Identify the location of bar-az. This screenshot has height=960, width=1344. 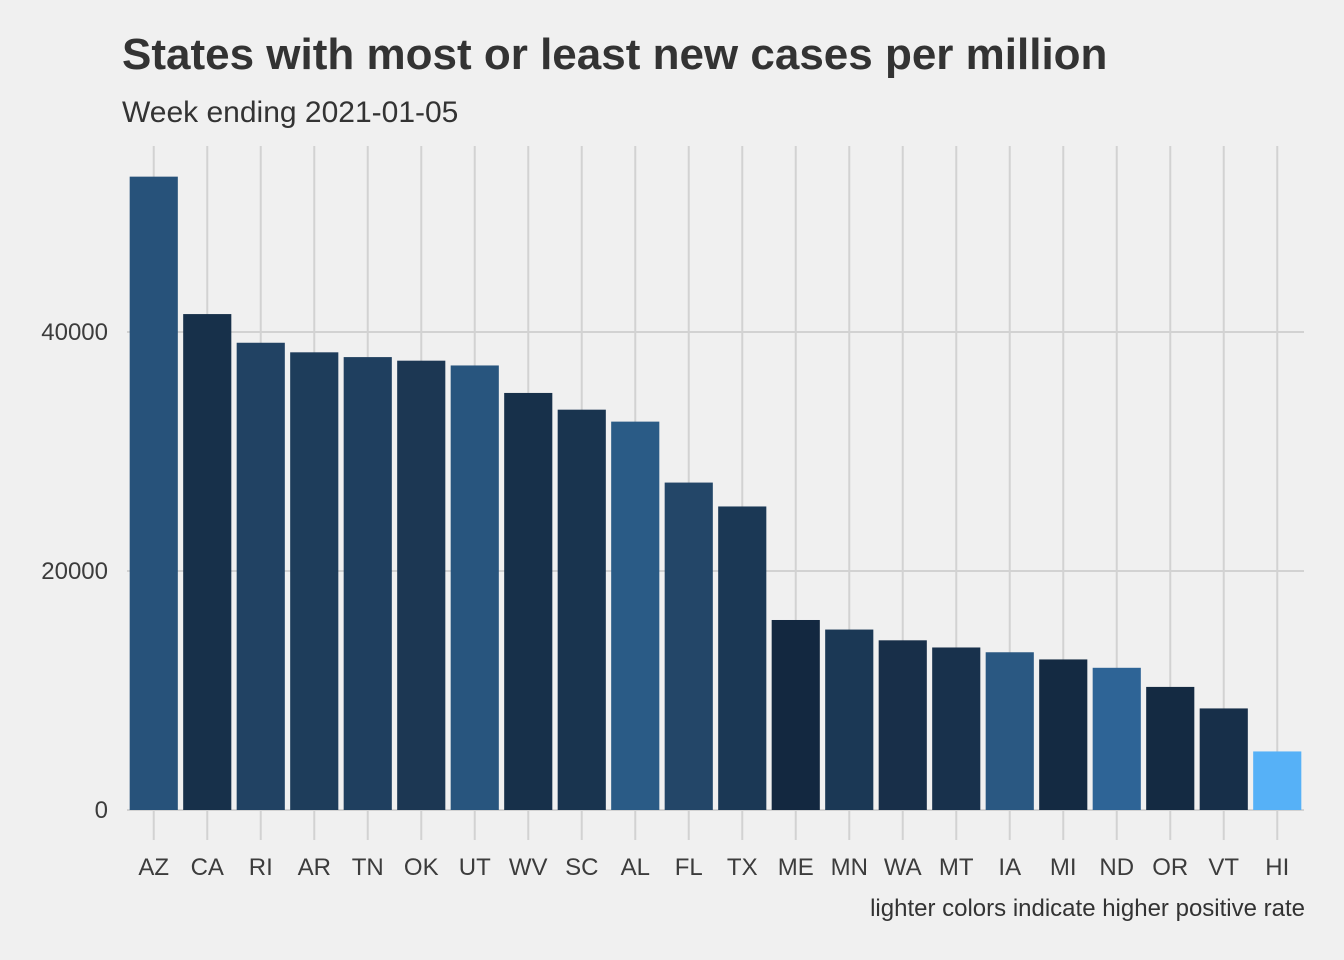
(153, 493).